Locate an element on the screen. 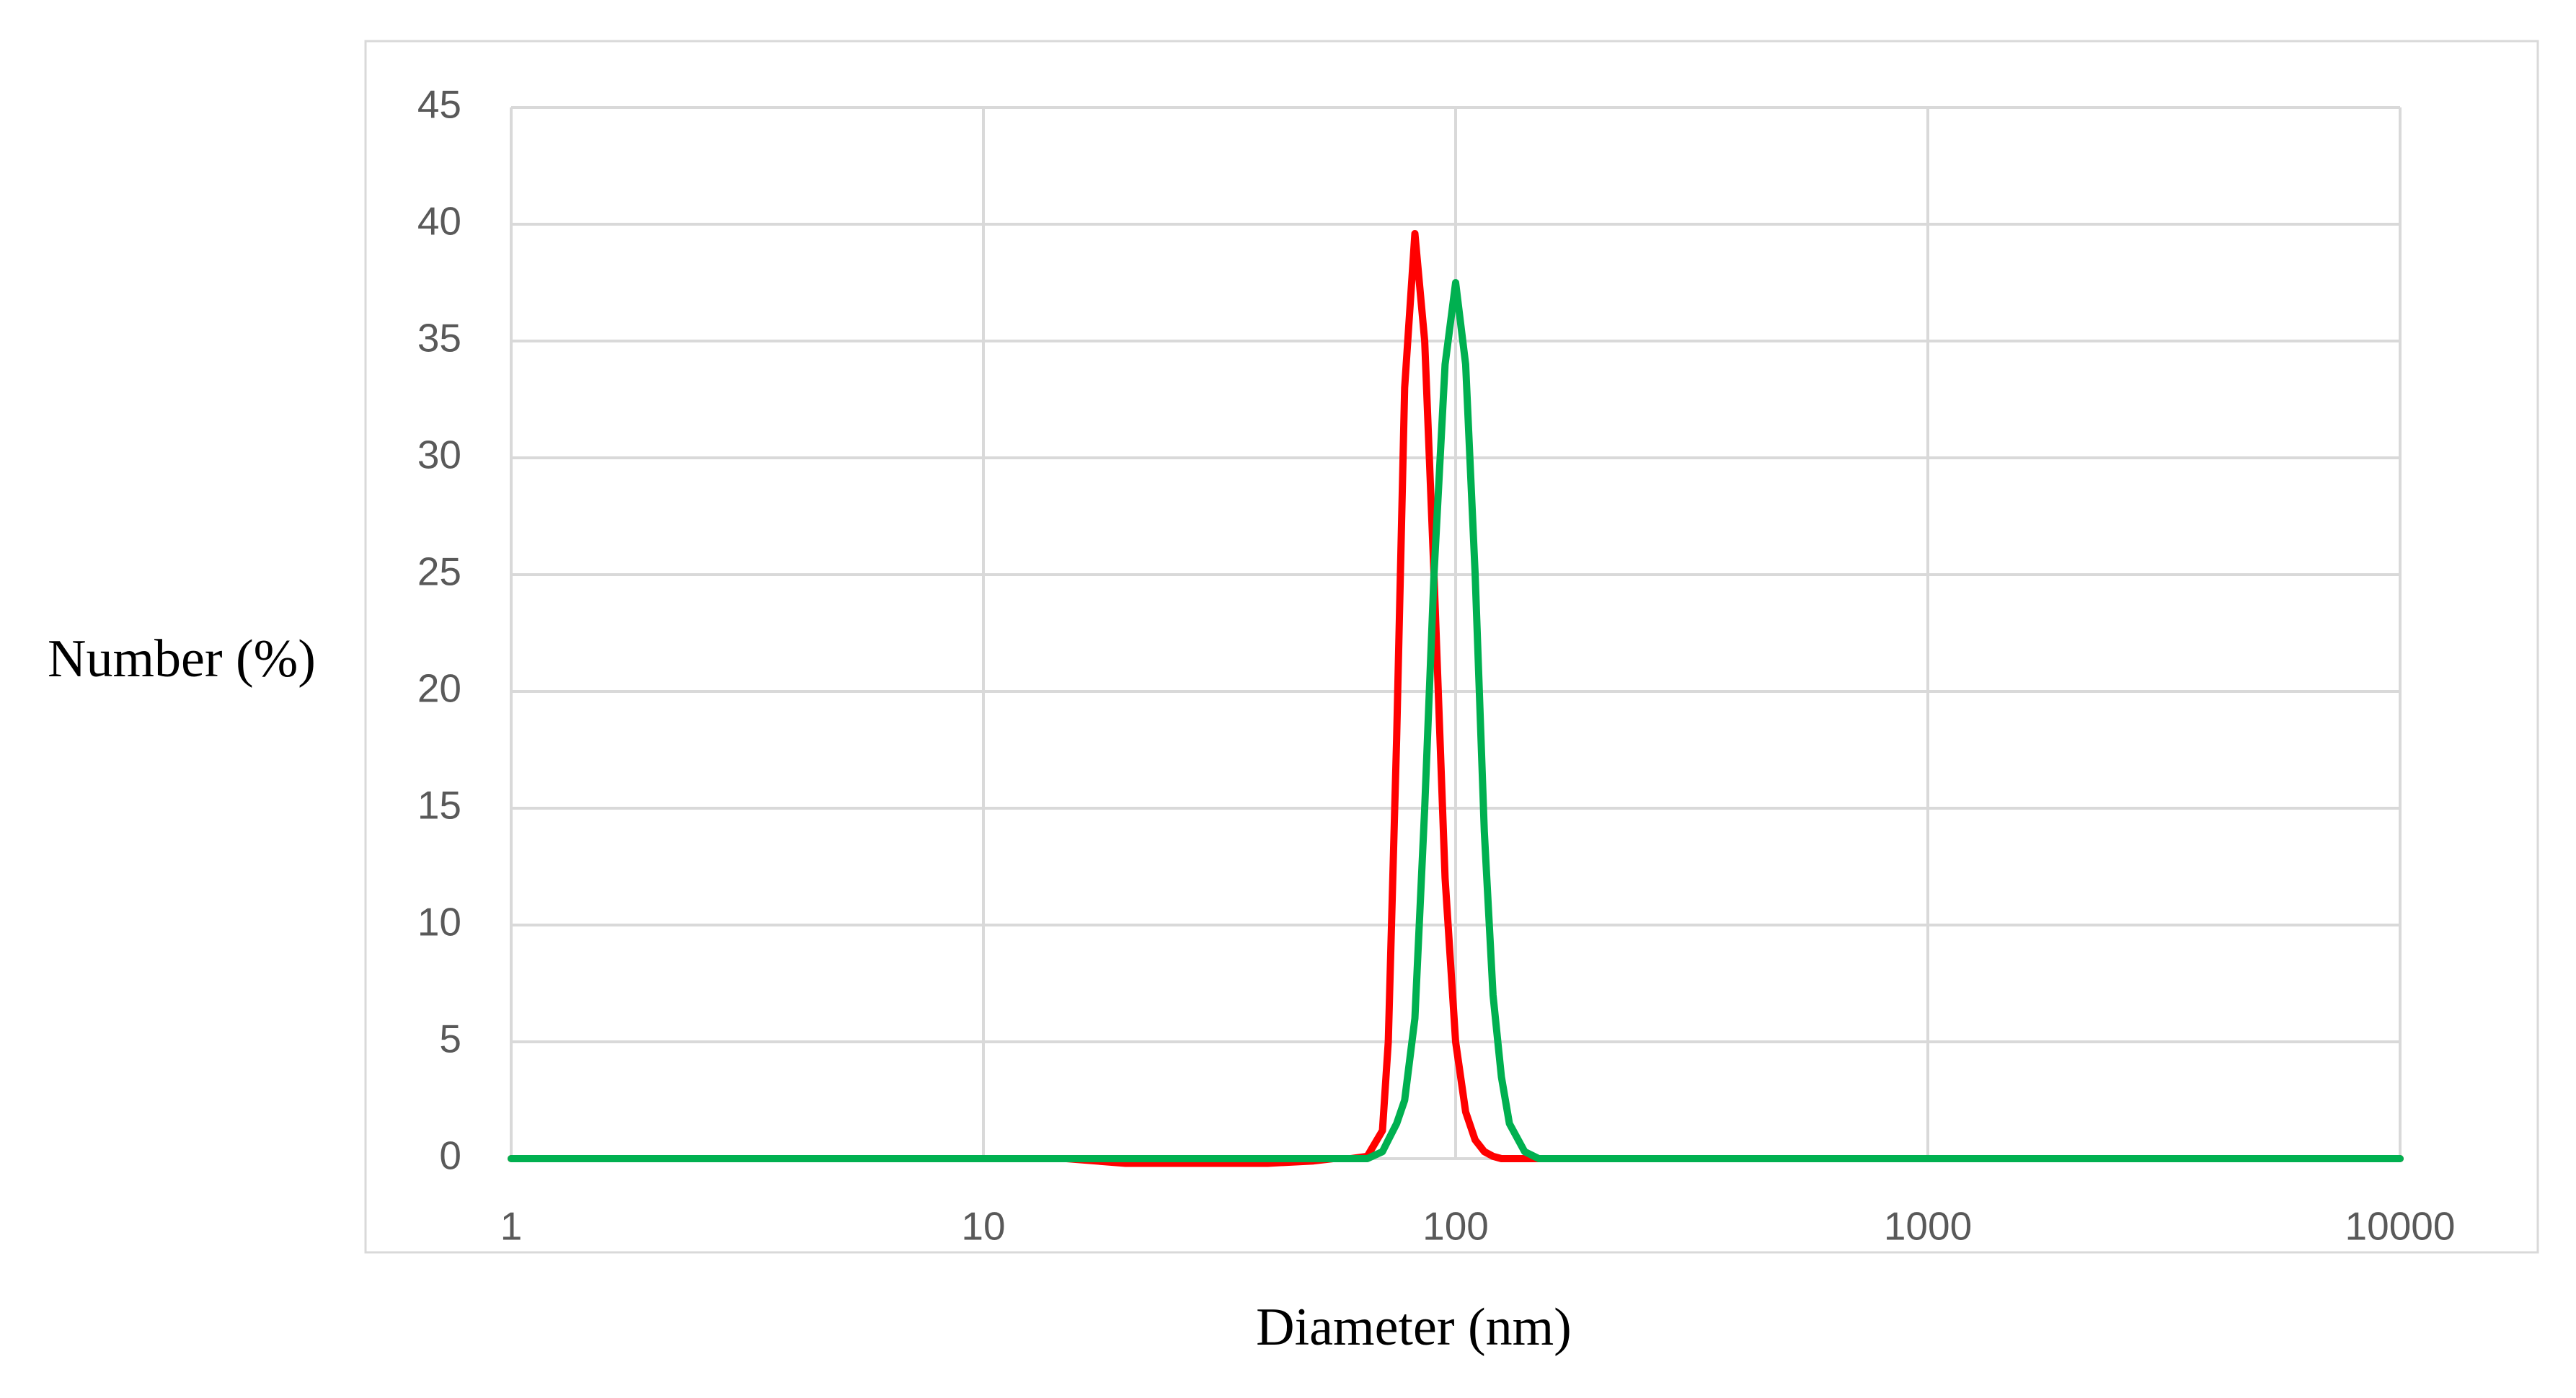  y-tick-label: 25 is located at coordinates (439, 571).